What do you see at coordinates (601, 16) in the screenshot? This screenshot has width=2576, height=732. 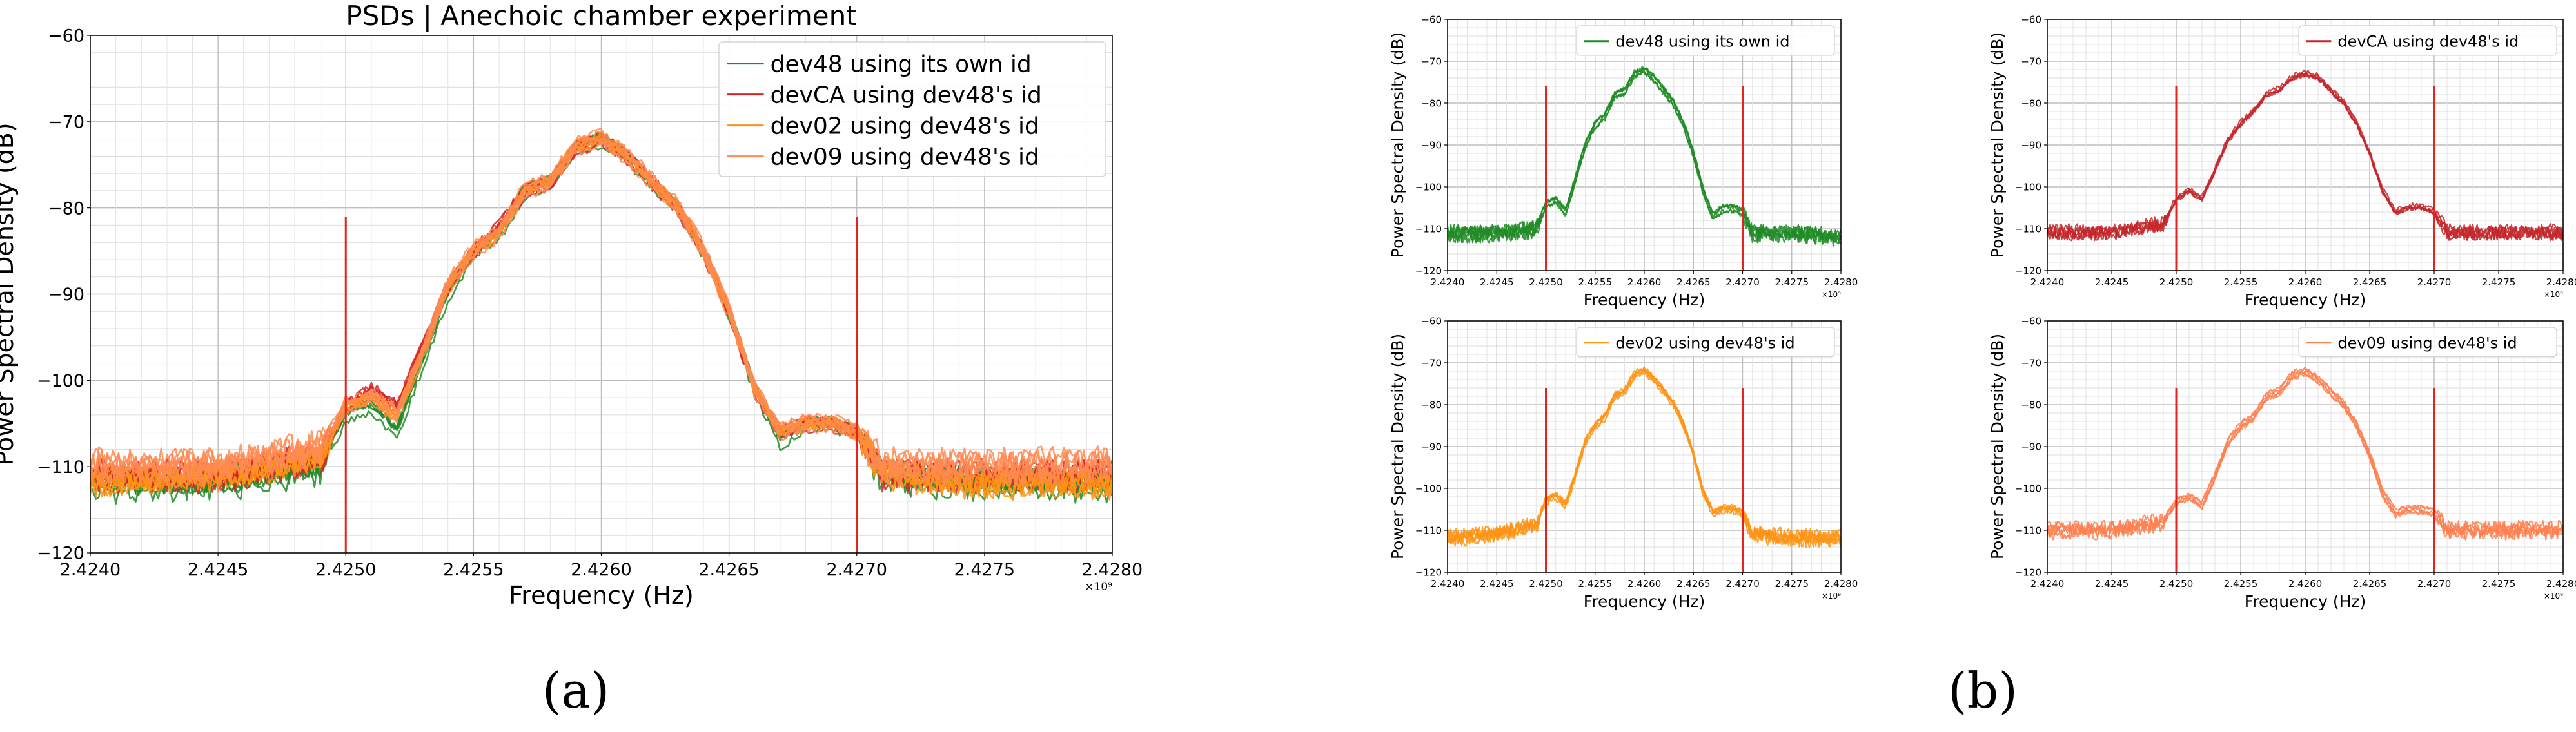 I see `chart-title: PSDs | Anechoic chamber experiment` at bounding box center [601, 16].